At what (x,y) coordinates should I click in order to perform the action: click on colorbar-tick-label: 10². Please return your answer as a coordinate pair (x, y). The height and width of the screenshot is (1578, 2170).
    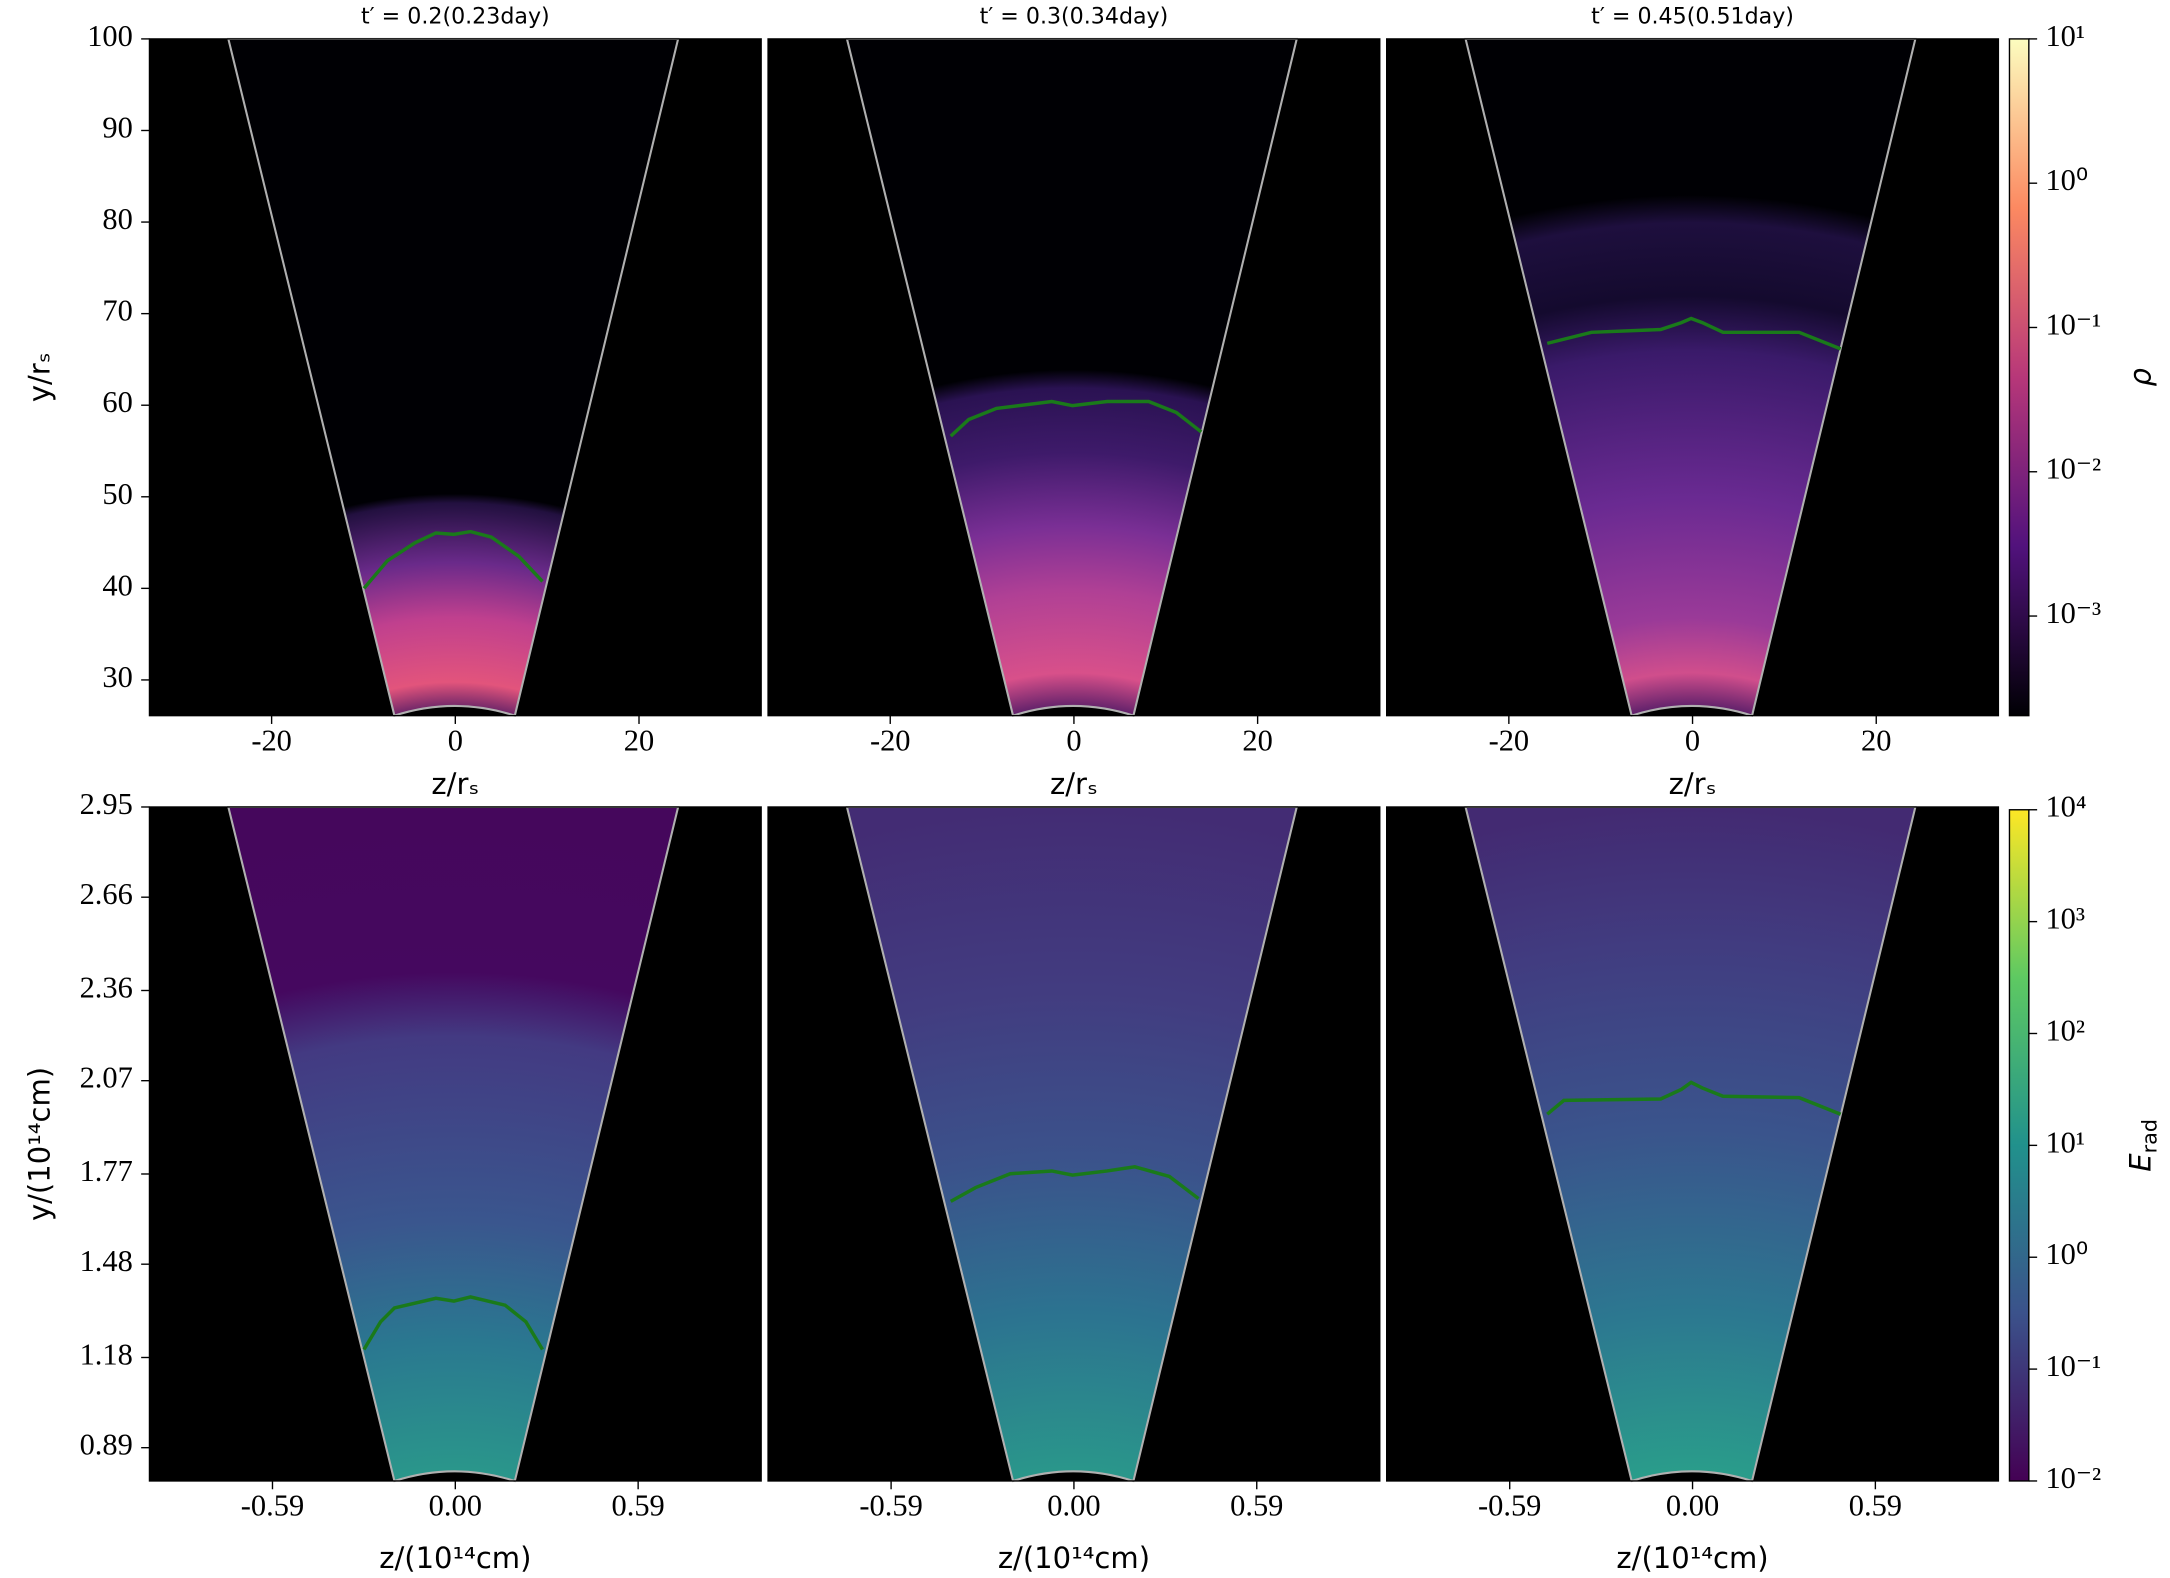
    Looking at the image, I should click on (2065, 1030).